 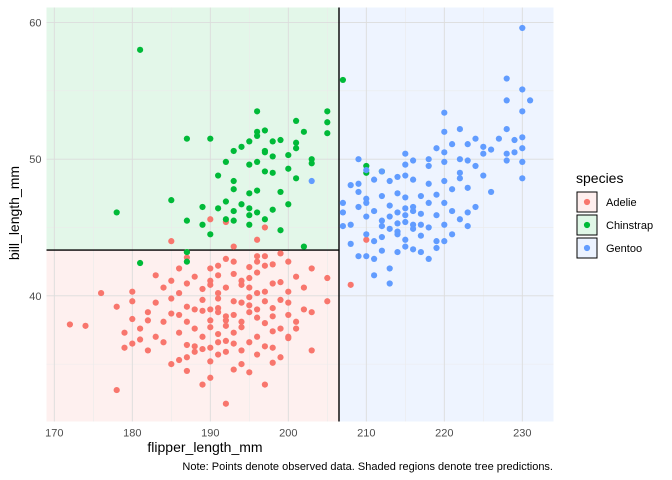 I want to click on x-axis-ticks: 170 180 190 200 210 220 230, so click(x=288, y=434).